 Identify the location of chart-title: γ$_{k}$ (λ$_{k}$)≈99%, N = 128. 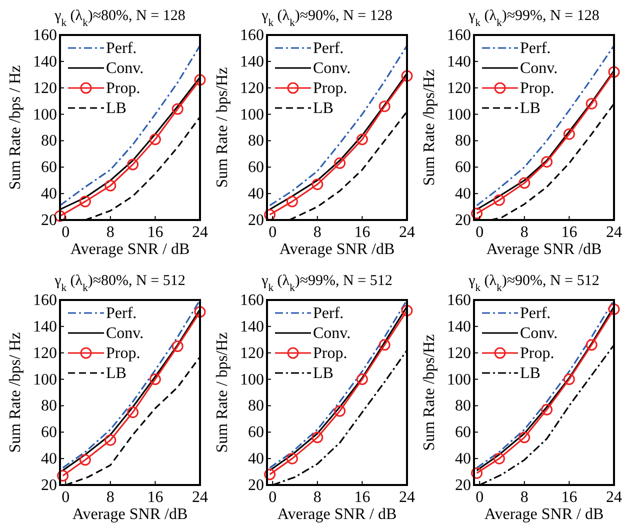
(534, 18).